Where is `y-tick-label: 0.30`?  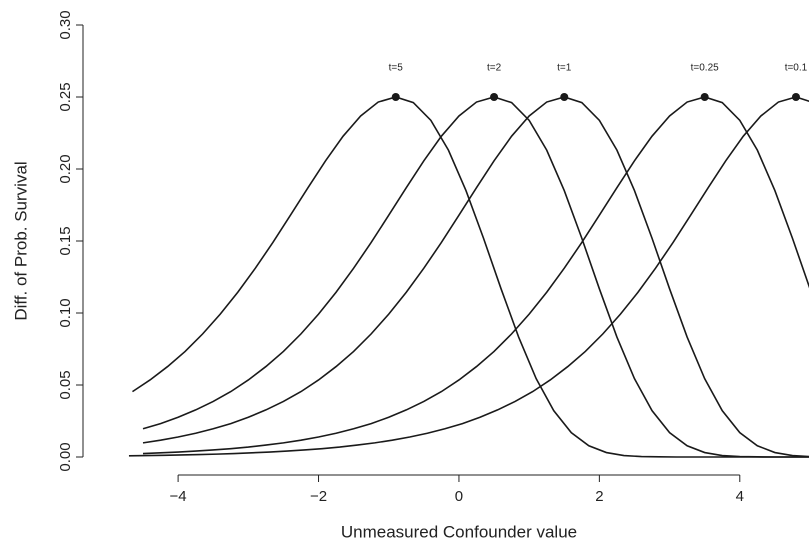 y-tick-label: 0.30 is located at coordinates (65, 24).